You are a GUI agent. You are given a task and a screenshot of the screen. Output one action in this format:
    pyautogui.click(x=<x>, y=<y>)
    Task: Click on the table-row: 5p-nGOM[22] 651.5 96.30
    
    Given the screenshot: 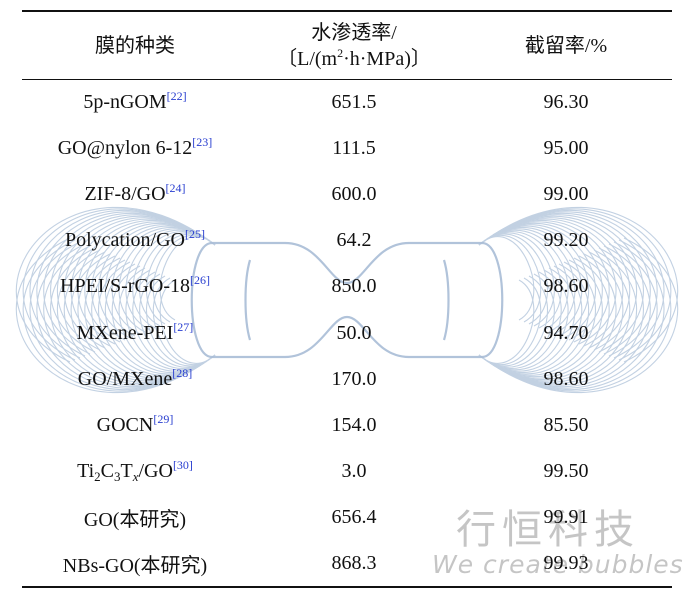 What is the action you would take?
    pyautogui.click(x=347, y=102)
    